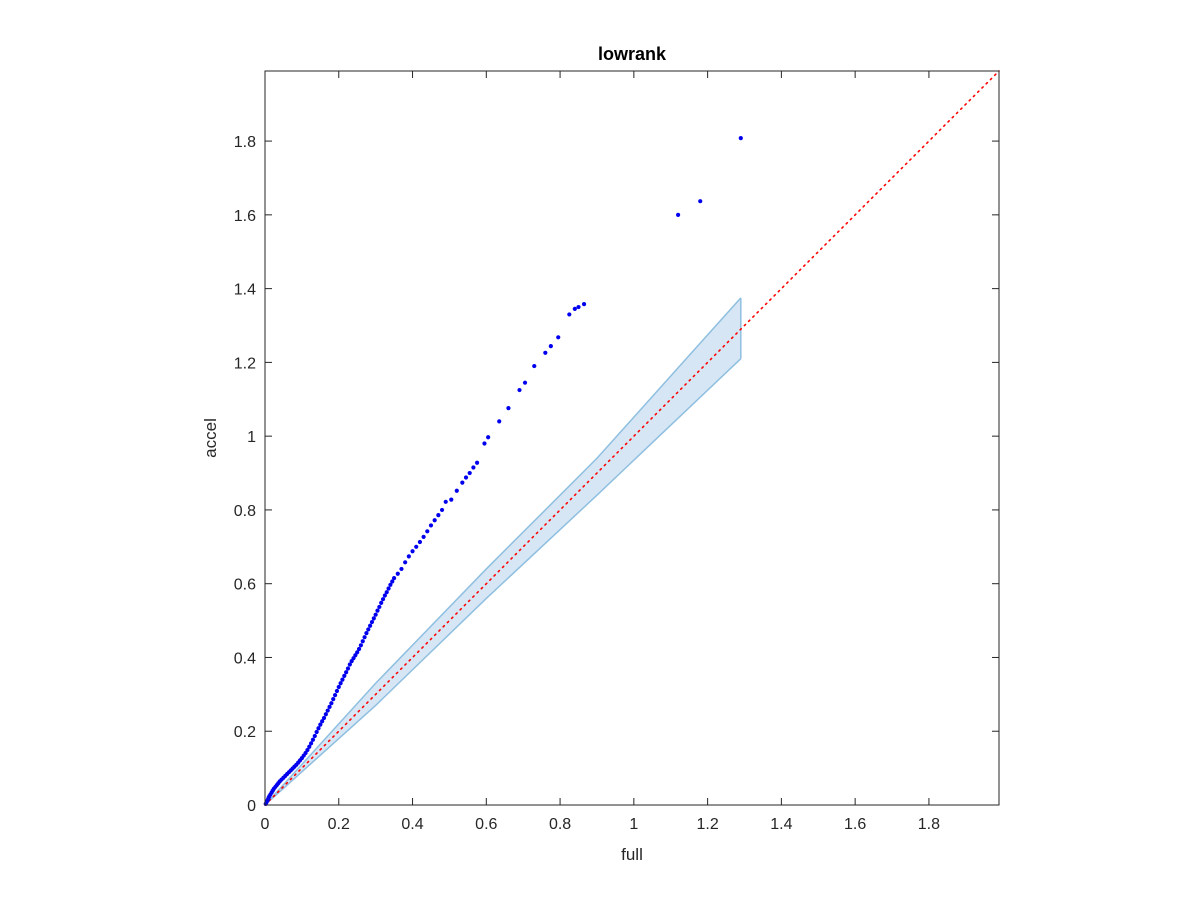 This screenshot has height=900, width=1200. I want to click on x-axis-label: full, so click(632, 854).